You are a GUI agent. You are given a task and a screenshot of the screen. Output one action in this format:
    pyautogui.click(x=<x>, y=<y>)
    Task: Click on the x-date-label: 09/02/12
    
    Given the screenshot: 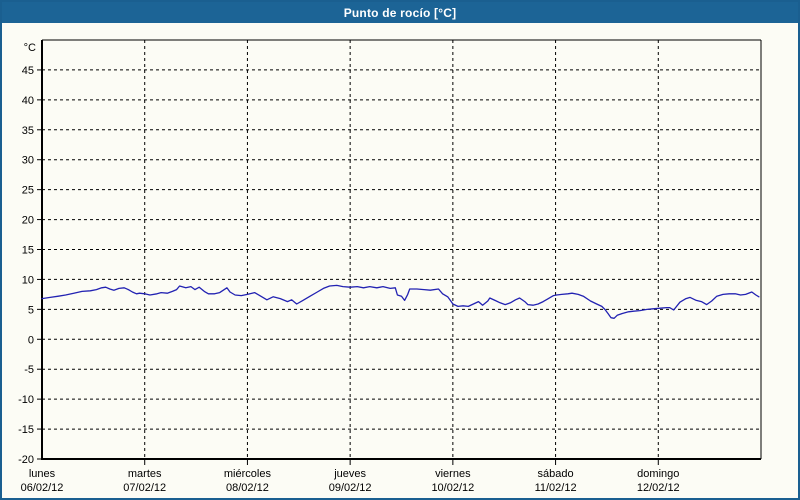 What is the action you would take?
    pyautogui.click(x=350, y=488)
    